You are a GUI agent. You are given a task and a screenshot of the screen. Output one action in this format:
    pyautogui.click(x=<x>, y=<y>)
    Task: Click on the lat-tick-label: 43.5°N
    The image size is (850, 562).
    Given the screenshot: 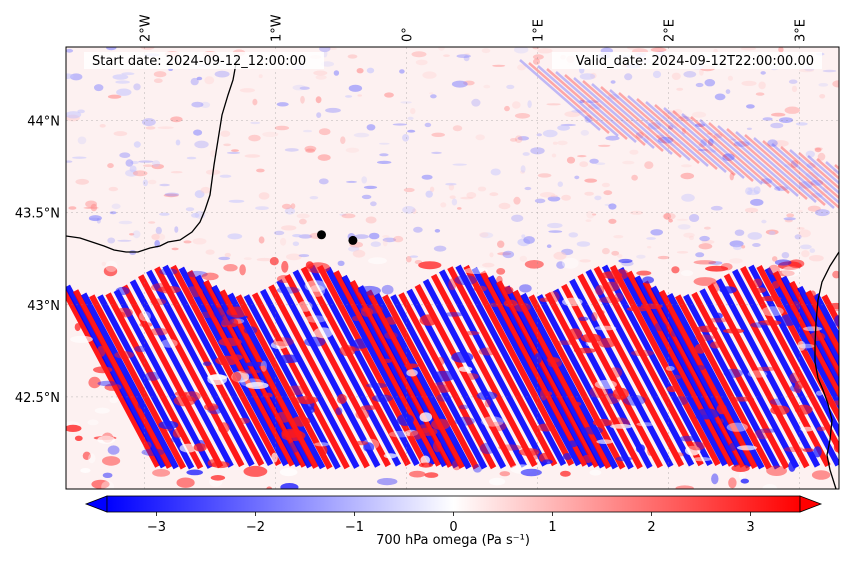 What is the action you would take?
    pyautogui.click(x=37, y=214)
    